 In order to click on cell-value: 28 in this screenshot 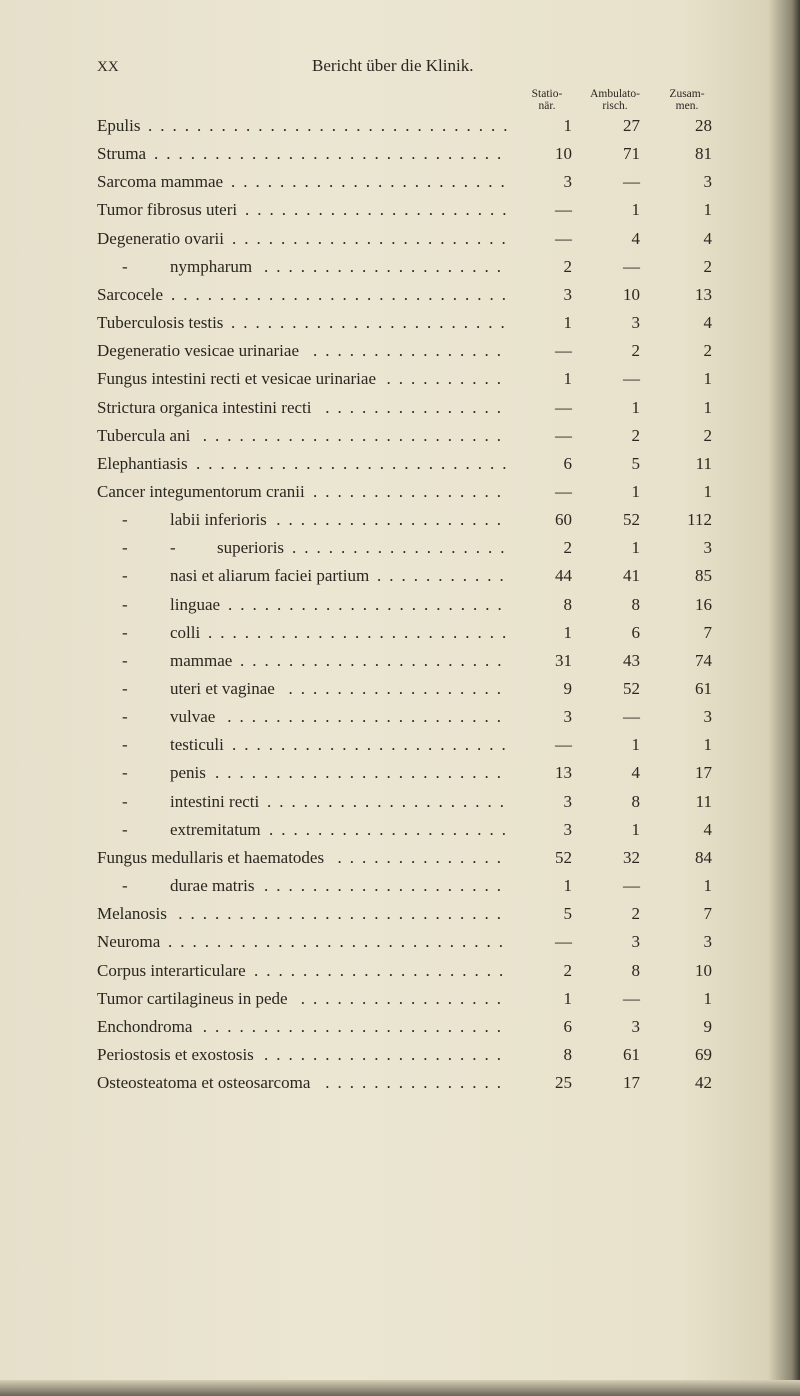, I will do `click(703, 125)`.